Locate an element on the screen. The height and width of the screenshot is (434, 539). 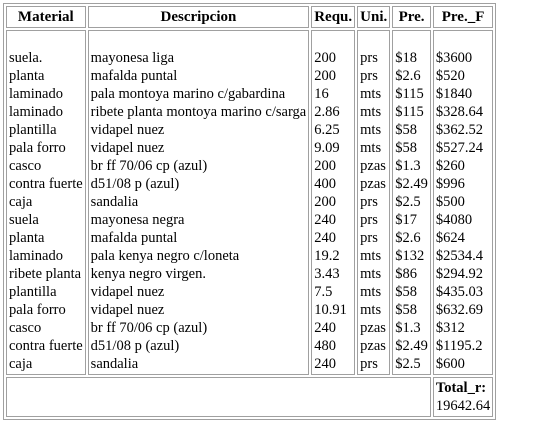
total-row: Total_r: 19642.64 is located at coordinates (250, 397).